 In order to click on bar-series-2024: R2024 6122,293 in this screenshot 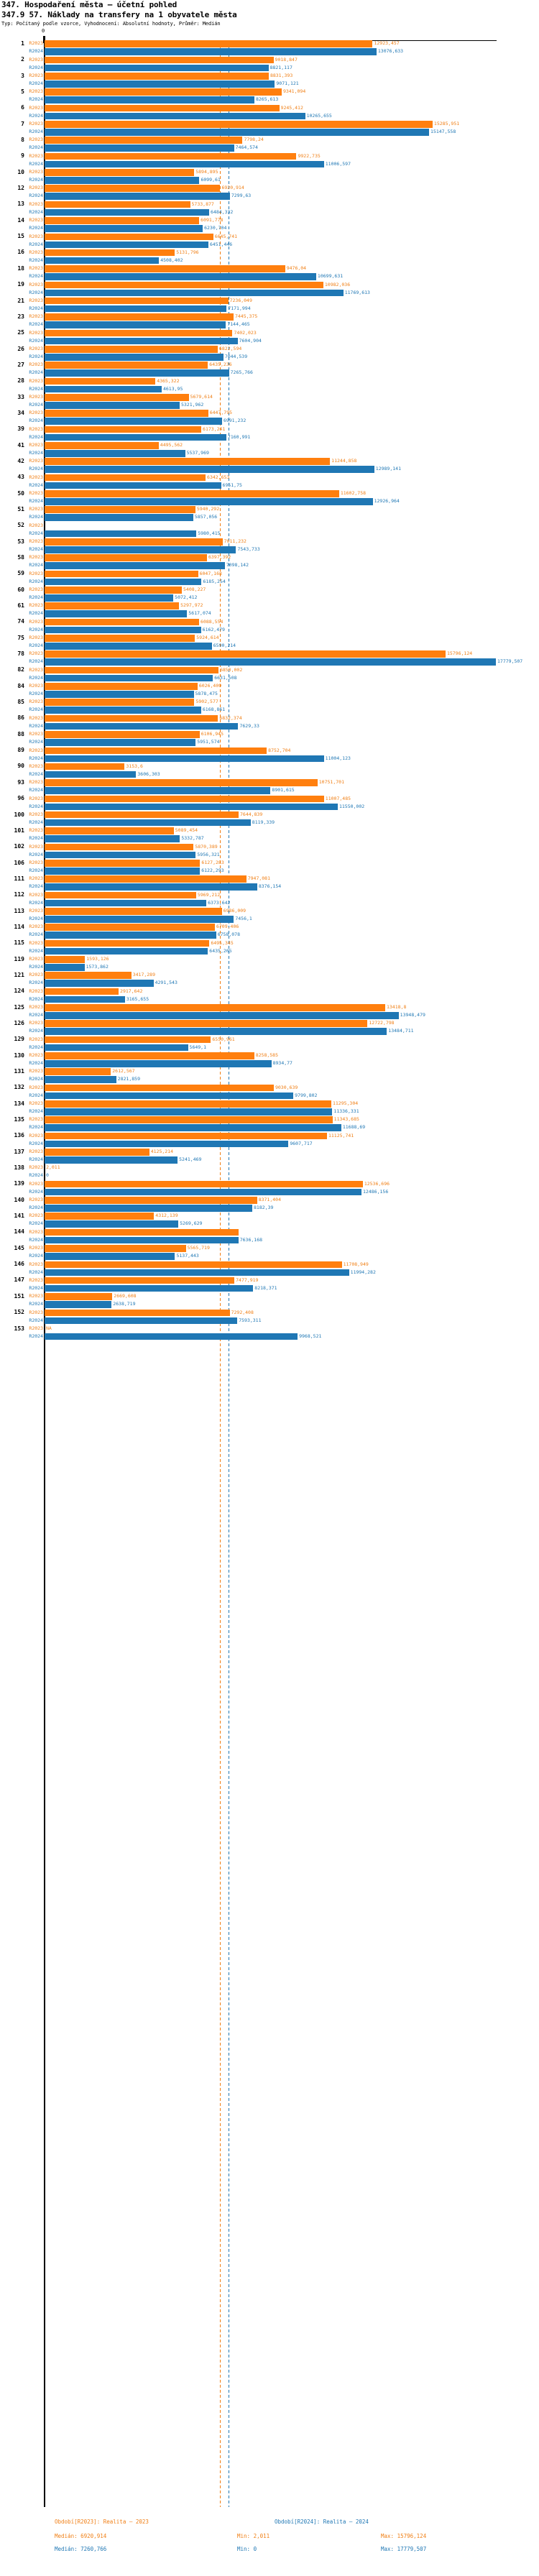, I will do `click(269, 871)`.